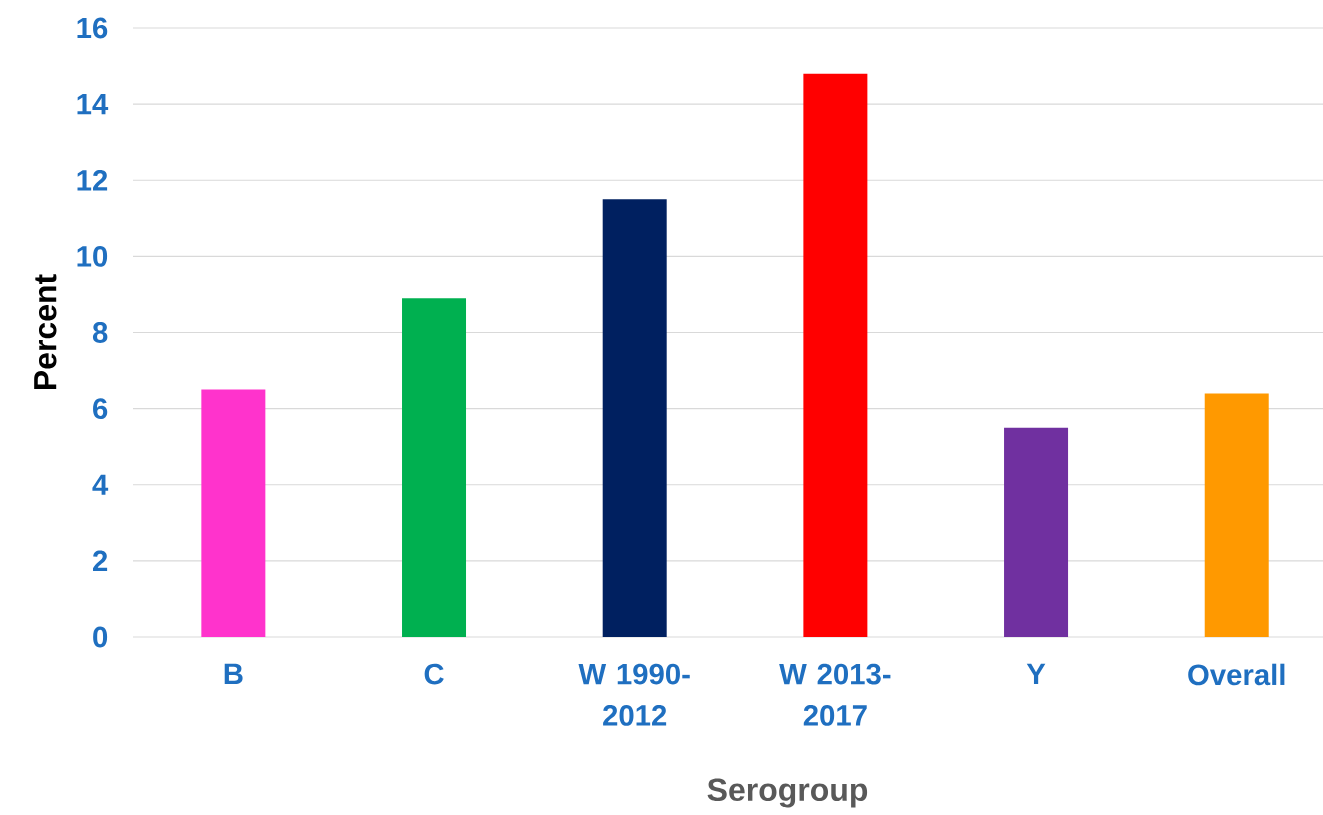  I want to click on x-tick-label: W 1990-2012, so click(634, 694).